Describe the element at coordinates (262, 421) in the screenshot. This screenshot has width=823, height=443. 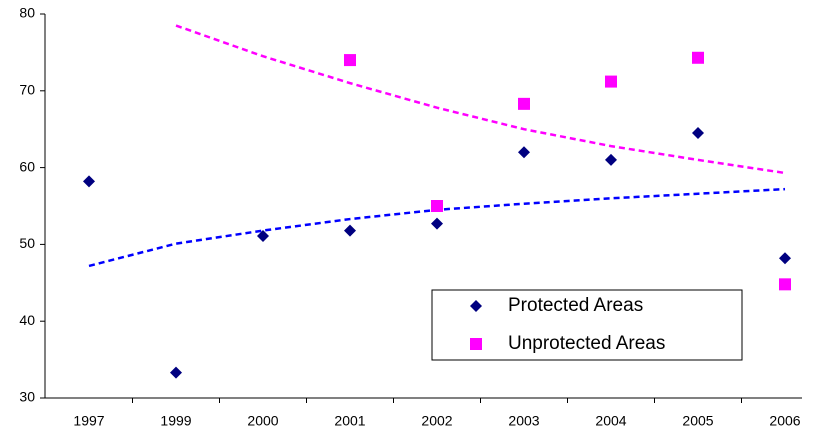
I see `x-tick-label: 2000` at that location.